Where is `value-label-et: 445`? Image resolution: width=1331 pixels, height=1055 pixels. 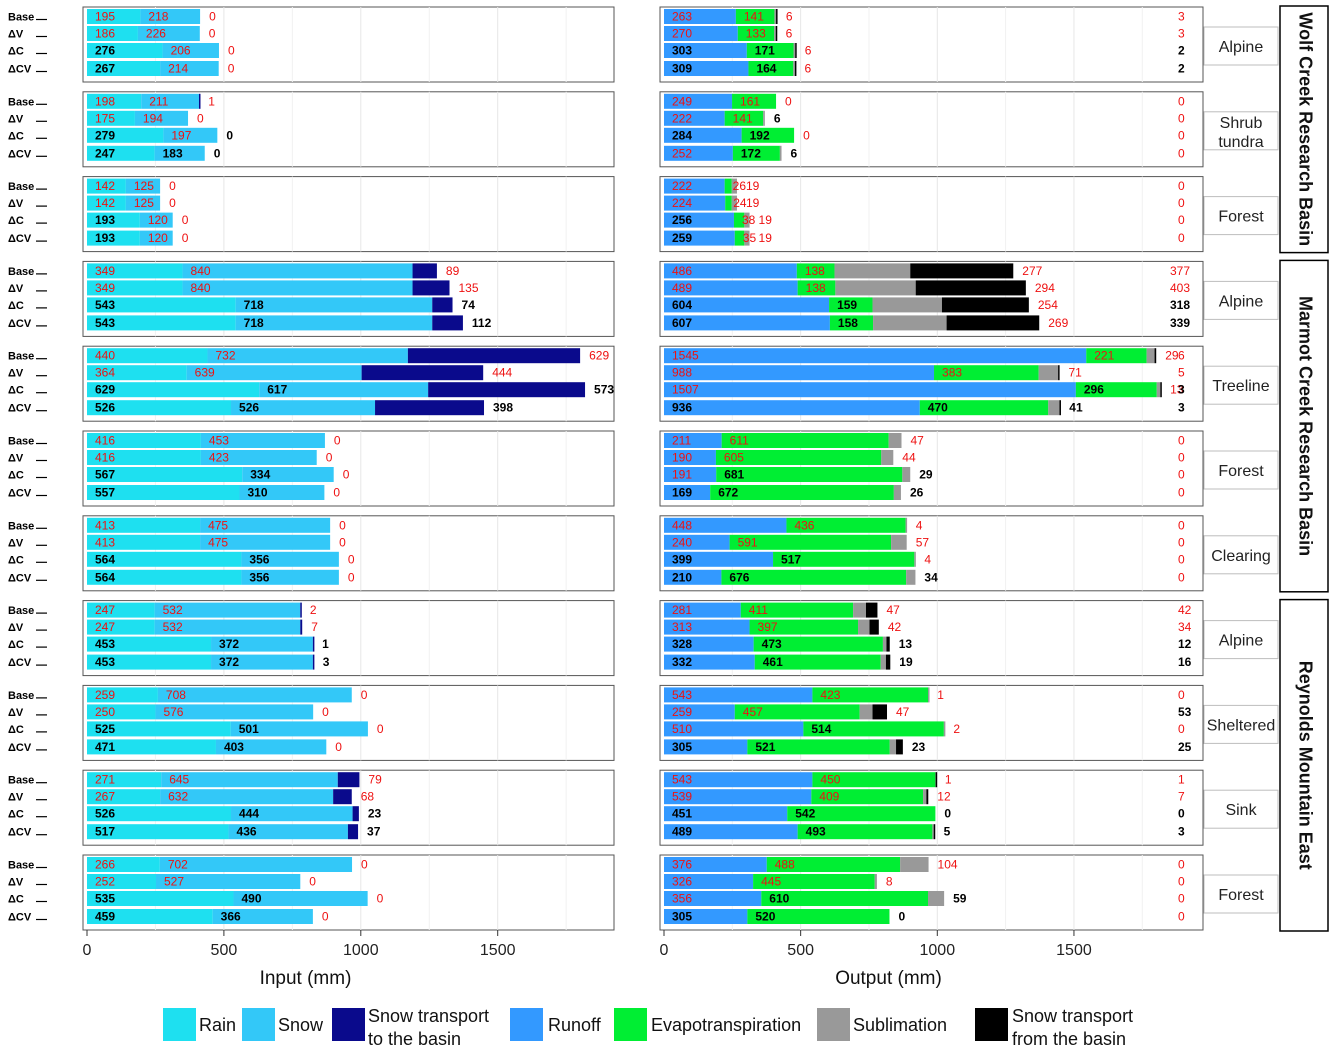
value-label-et: 445 is located at coordinates (771, 882).